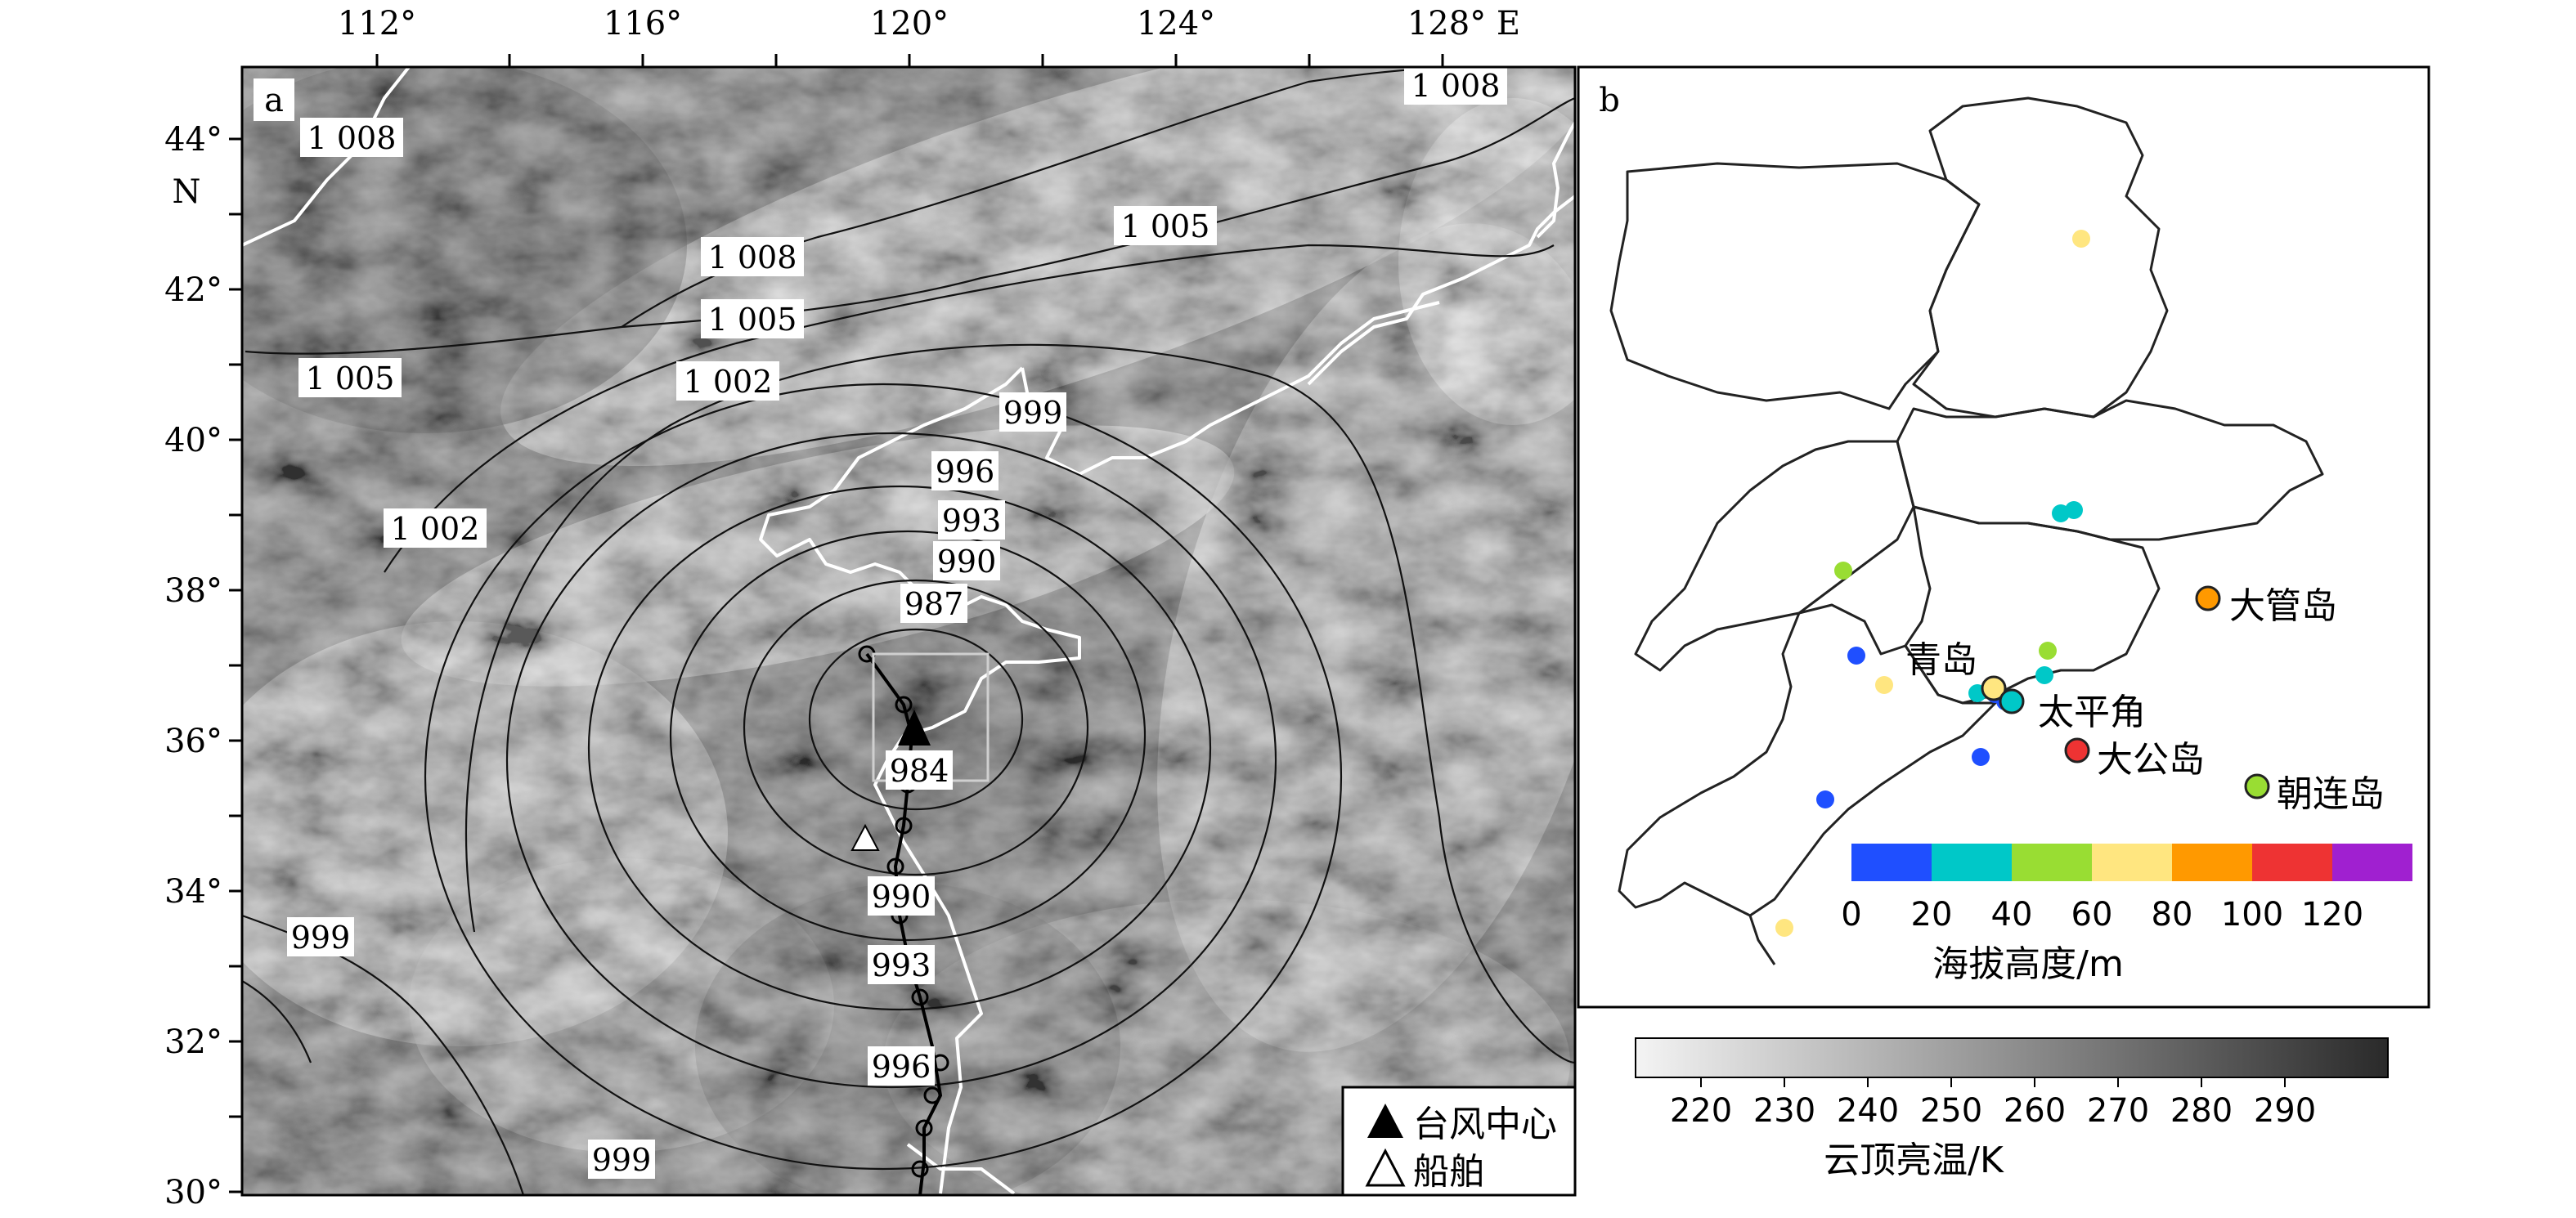  What do you see at coordinates (193, 290) in the screenshot?
I see `lat-tick-label: 42°` at bounding box center [193, 290].